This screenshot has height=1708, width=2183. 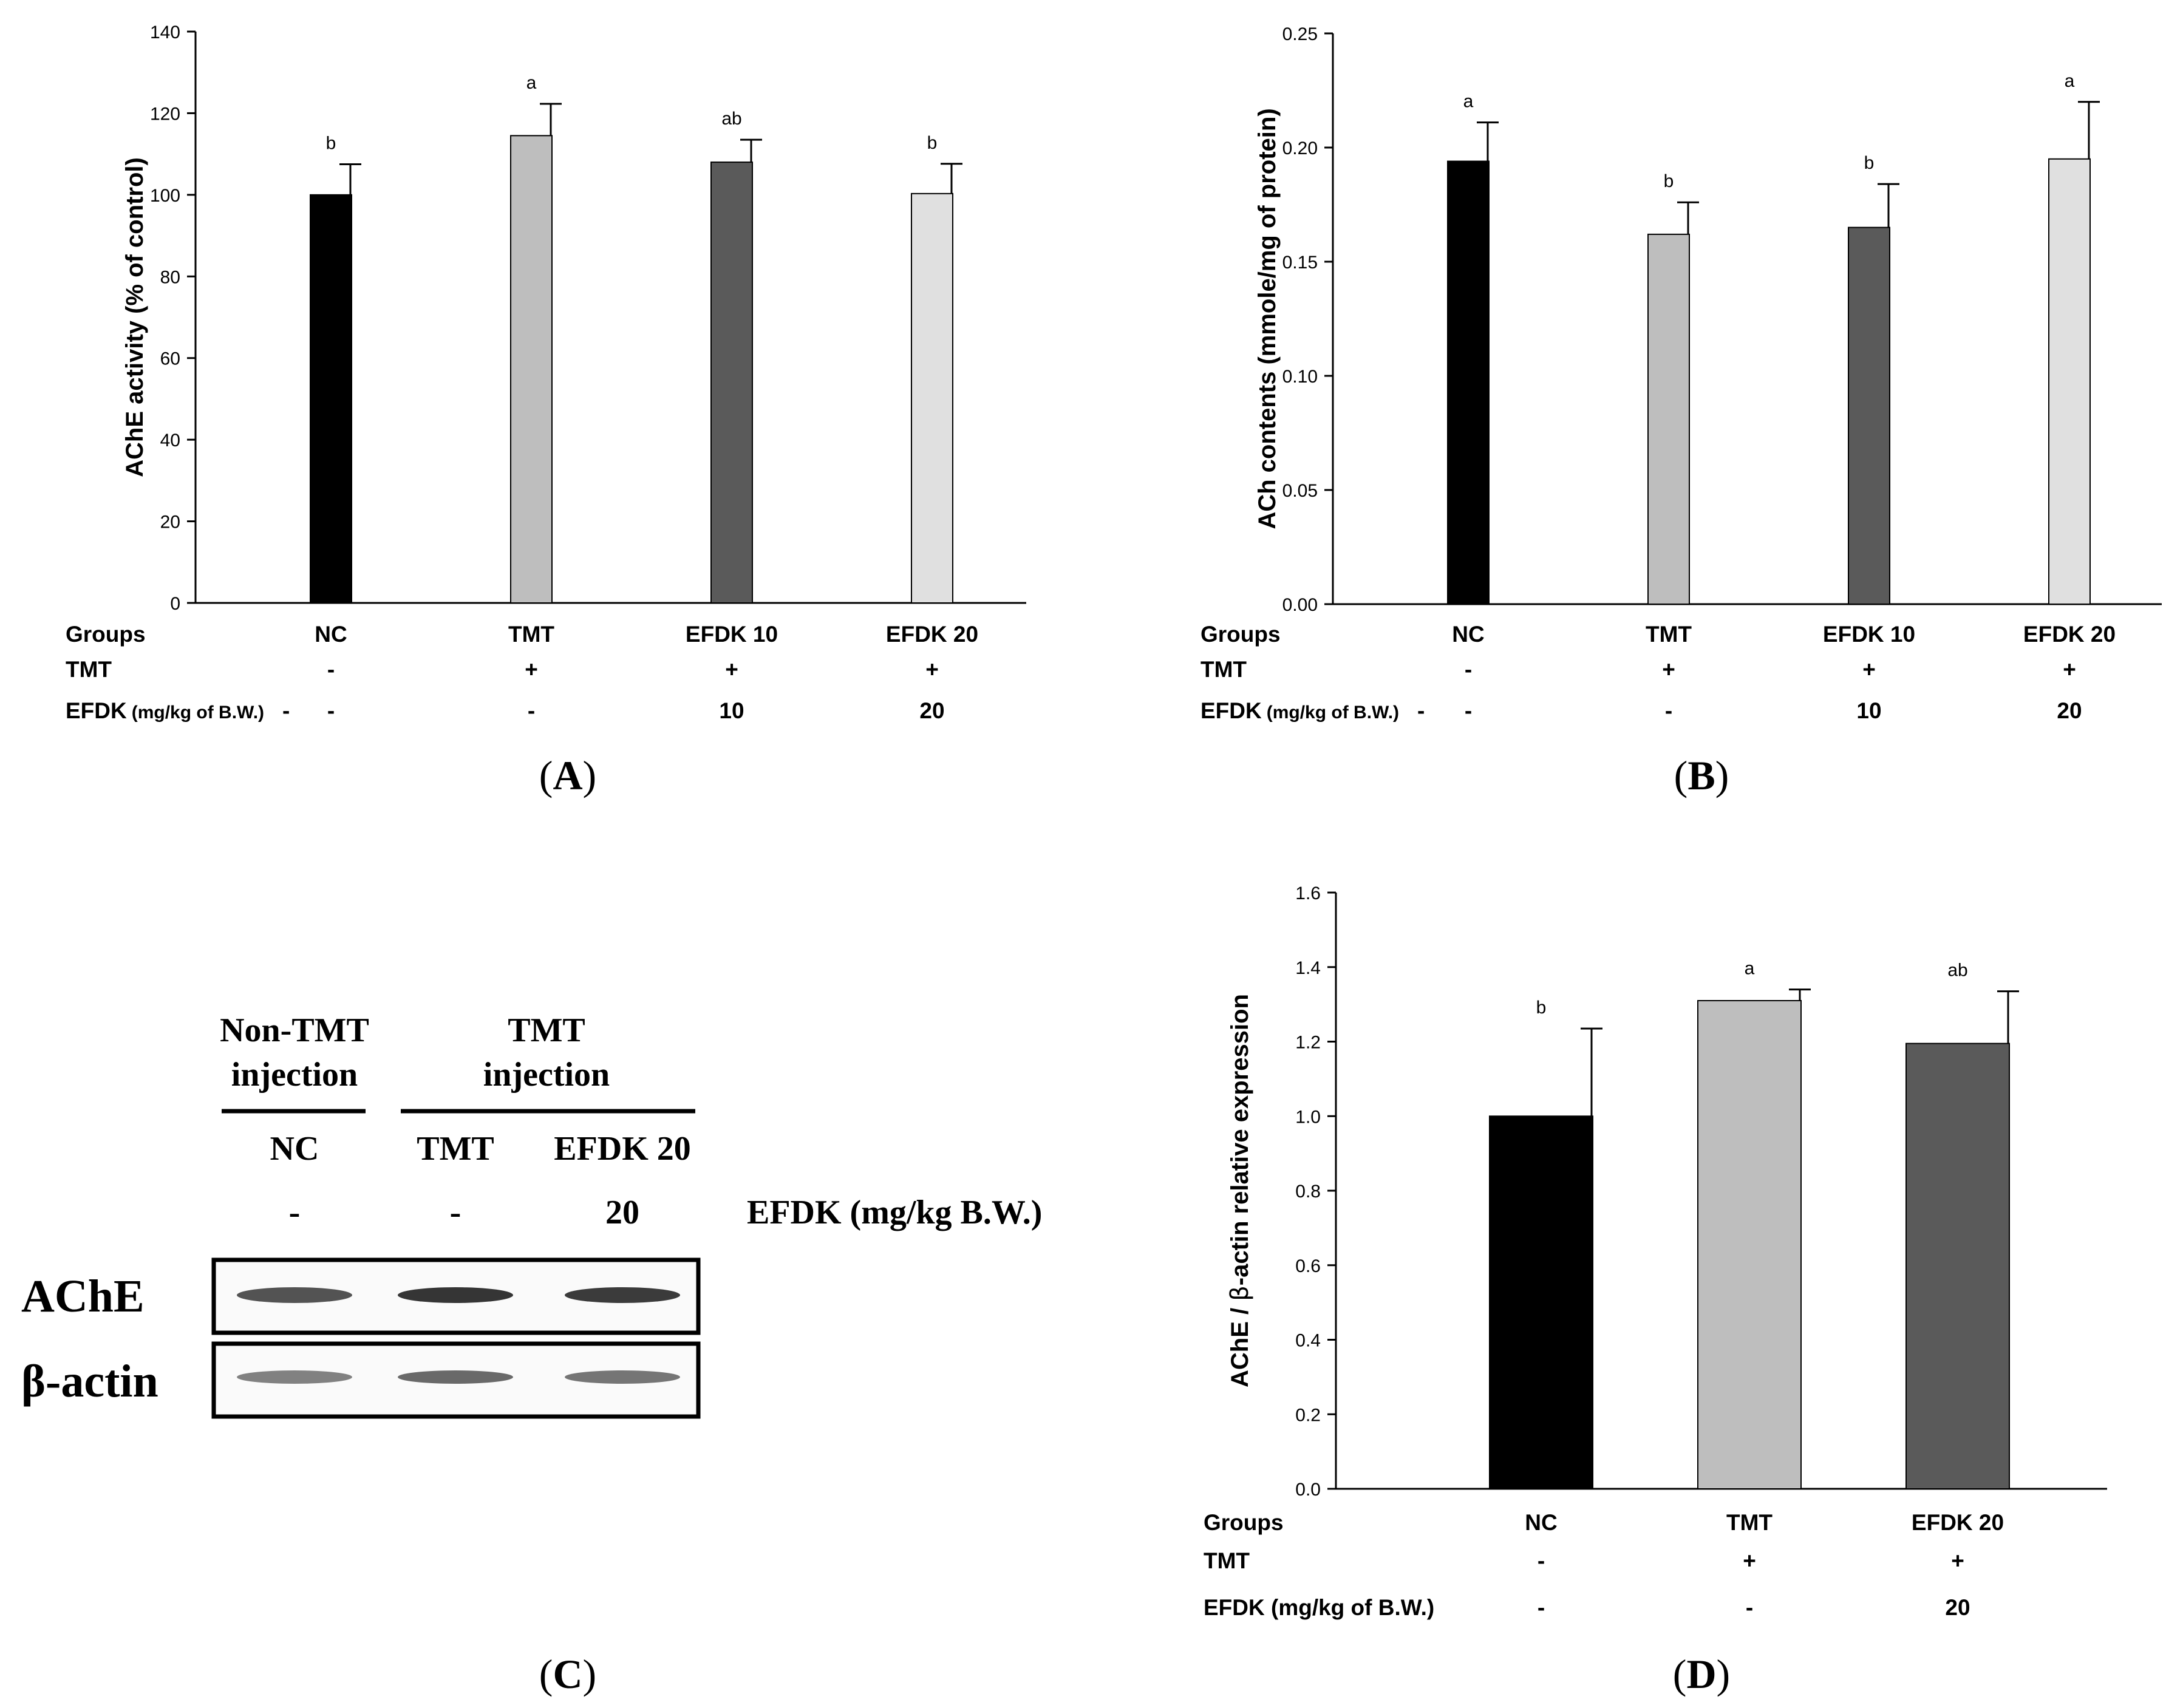 I want to click on blot-dose-efdk20: 20, so click(x=622, y=1212).